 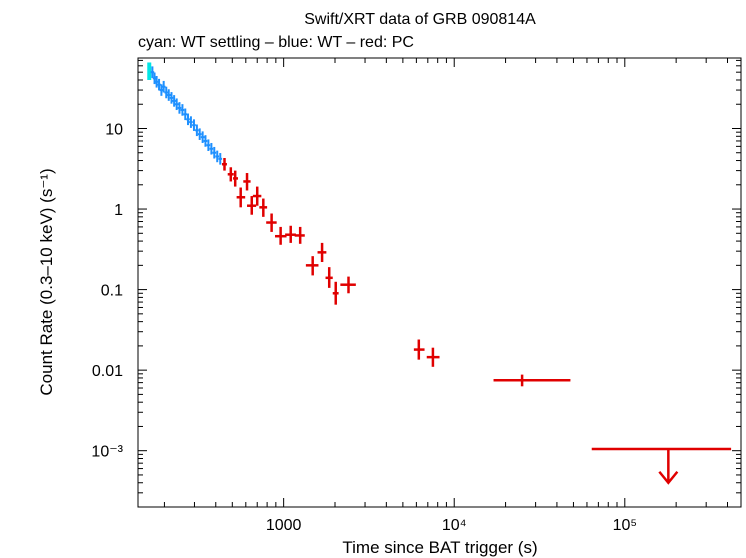 What do you see at coordinates (114, 129) in the screenshot?
I see `y-tick-label: 10` at bounding box center [114, 129].